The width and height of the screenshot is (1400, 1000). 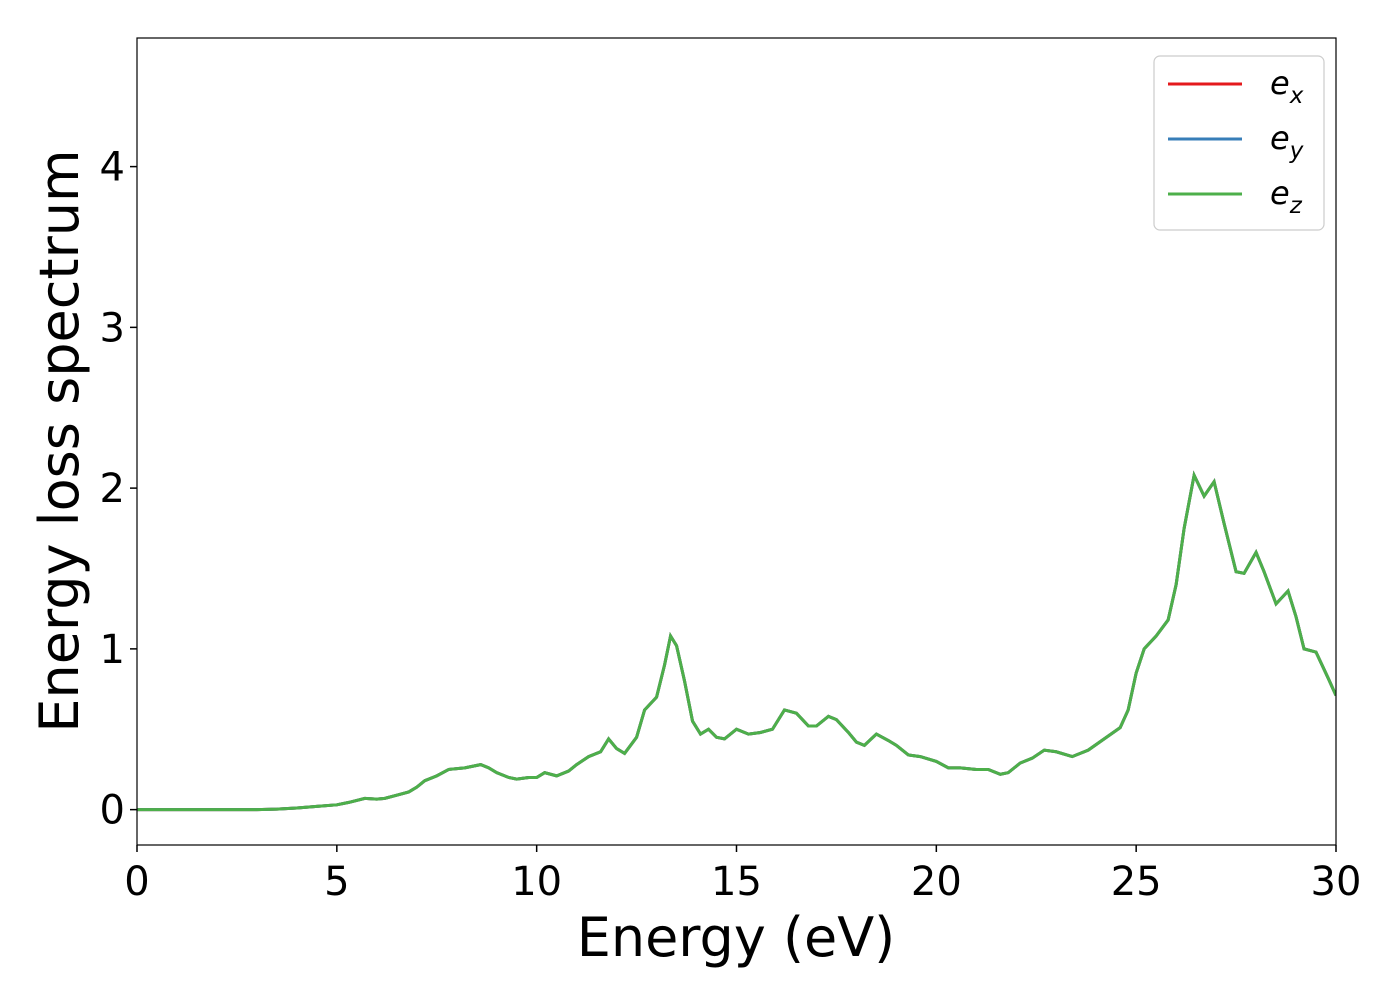 What do you see at coordinates (112, 489) in the screenshot?
I see `y-tick-label: 2` at bounding box center [112, 489].